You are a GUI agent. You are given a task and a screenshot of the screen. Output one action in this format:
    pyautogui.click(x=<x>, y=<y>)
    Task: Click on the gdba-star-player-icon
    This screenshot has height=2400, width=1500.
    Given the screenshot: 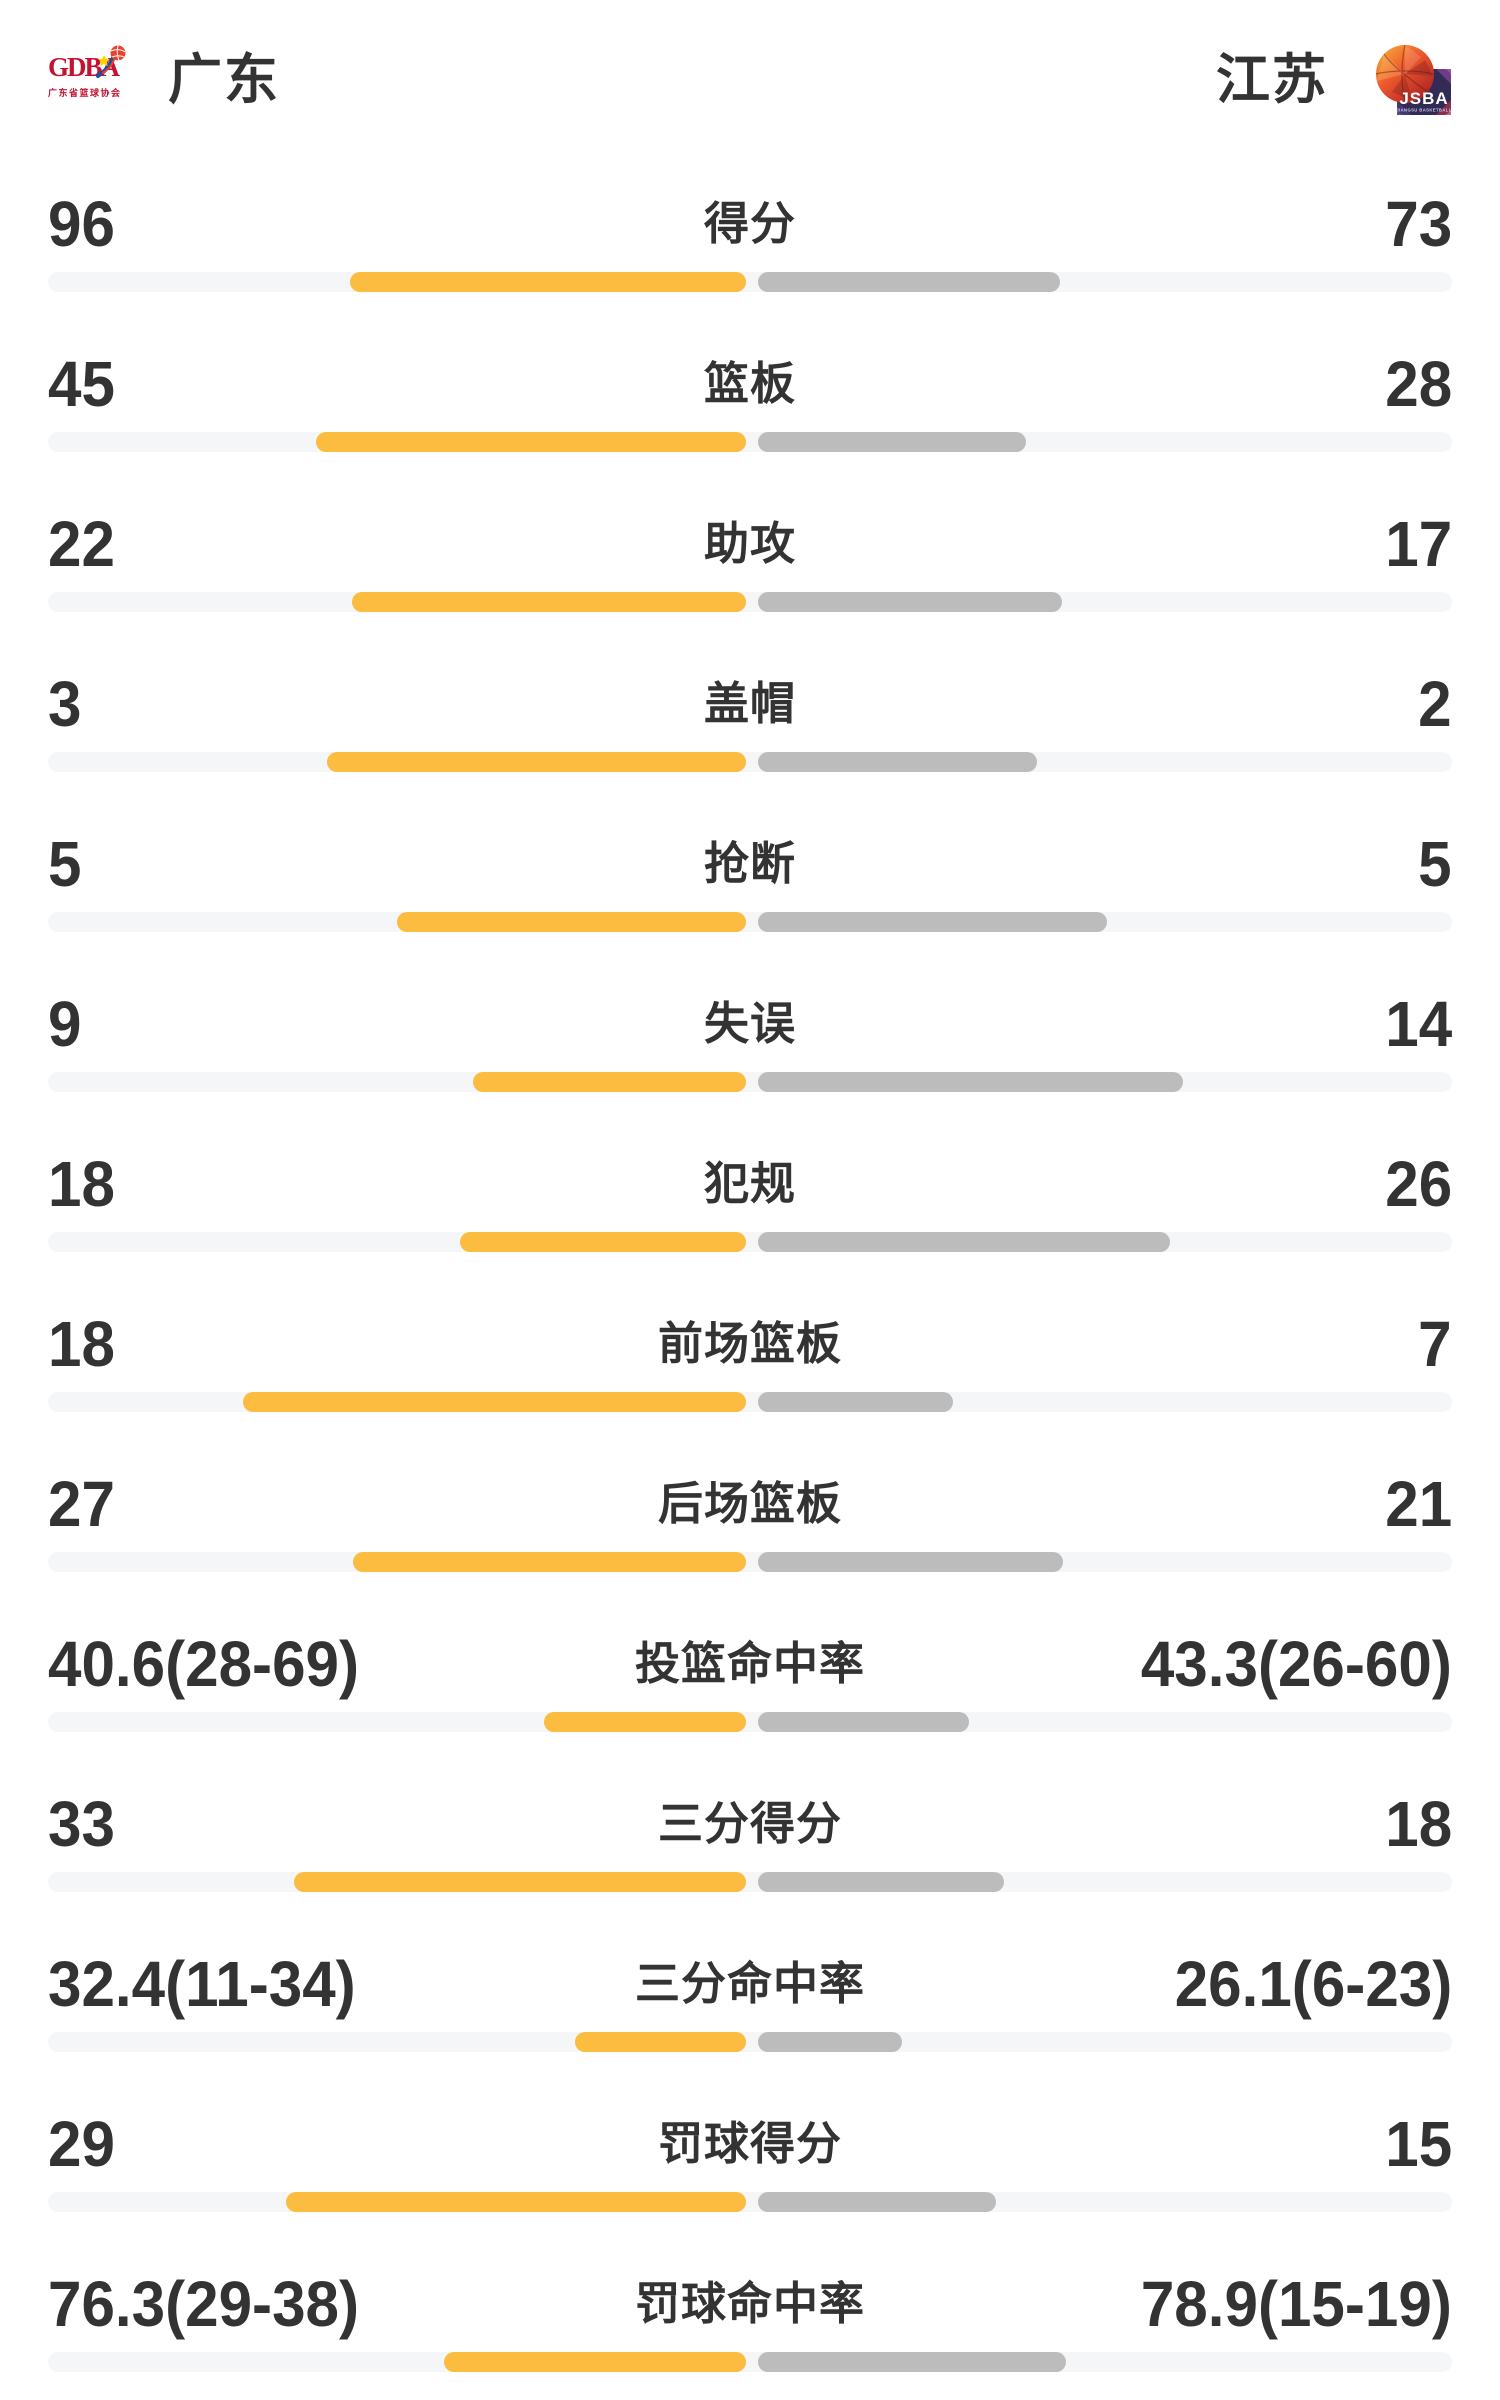 What is the action you would take?
    pyautogui.click(x=111, y=61)
    